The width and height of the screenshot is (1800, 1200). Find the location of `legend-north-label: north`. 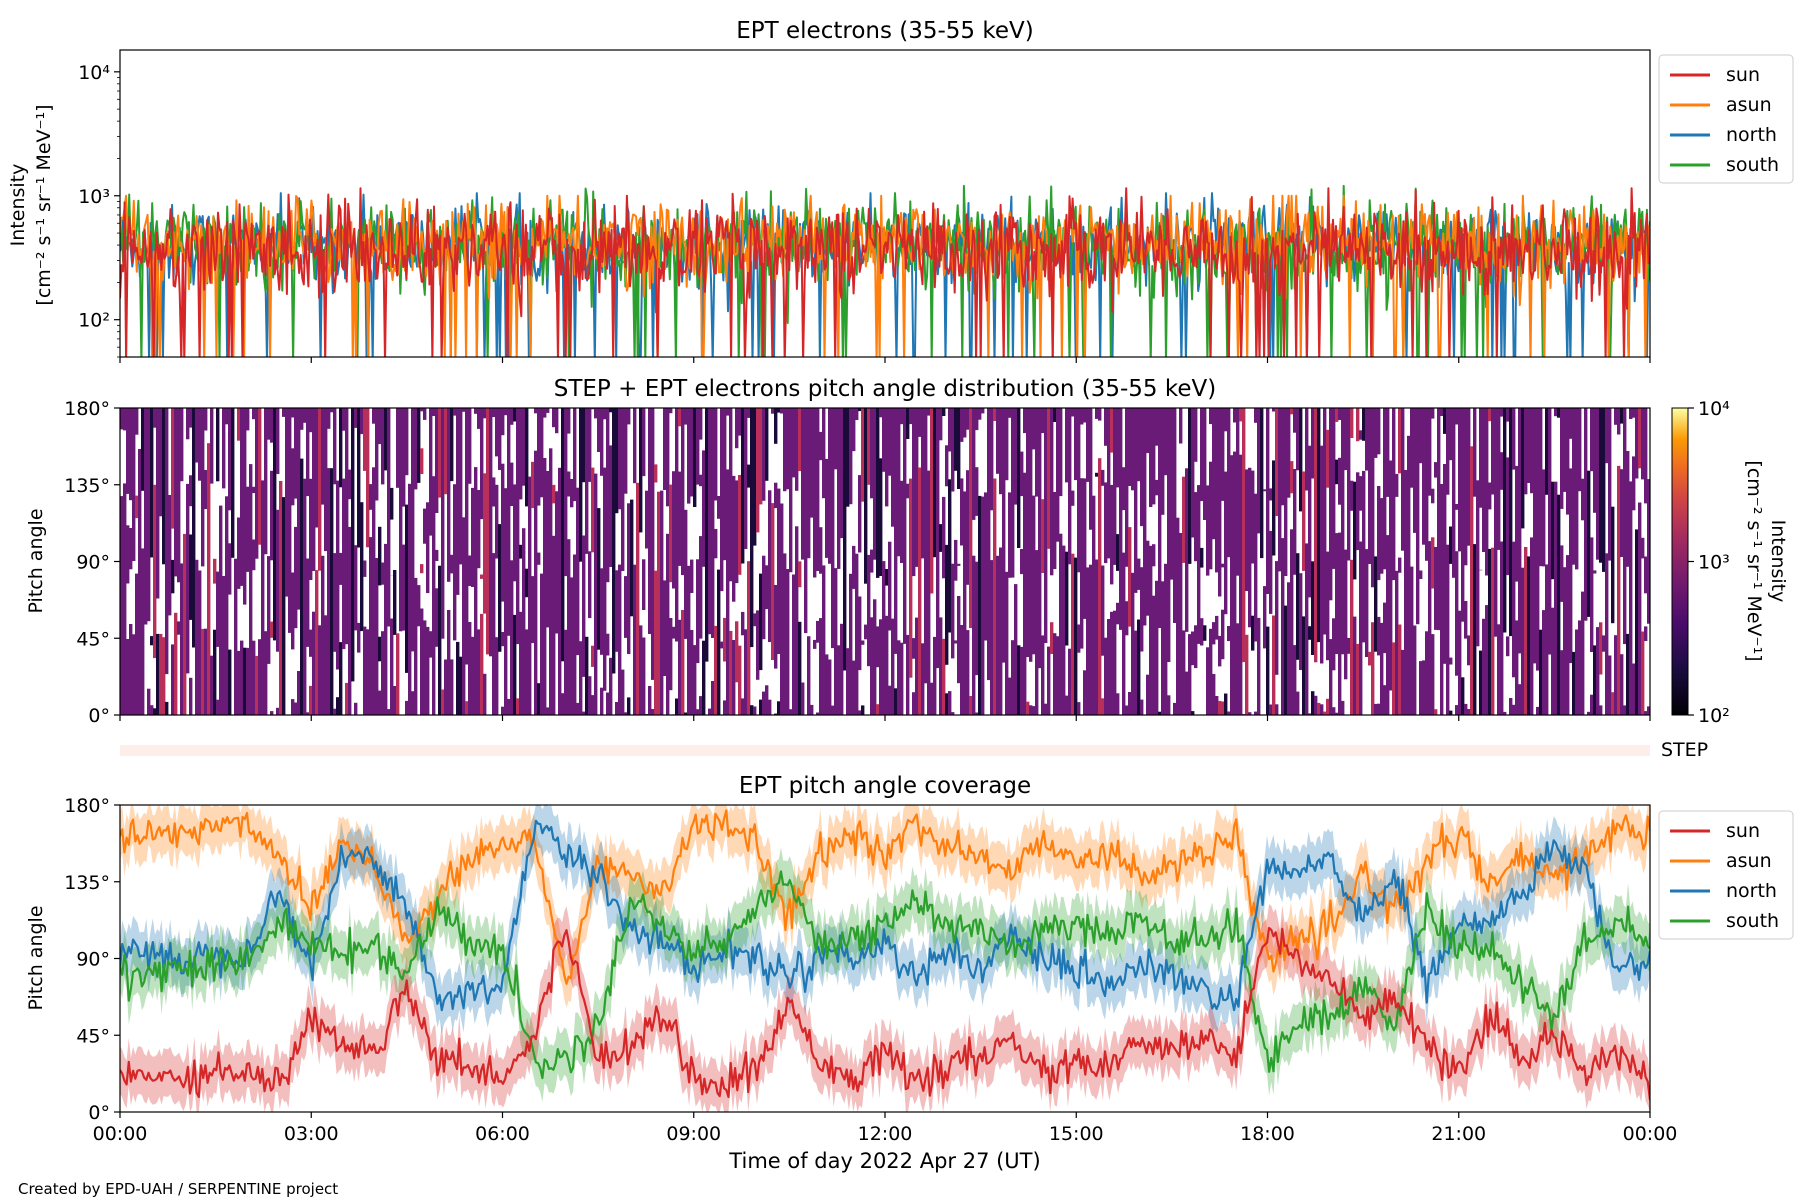

legend-north-label: north is located at coordinates (1751, 135).